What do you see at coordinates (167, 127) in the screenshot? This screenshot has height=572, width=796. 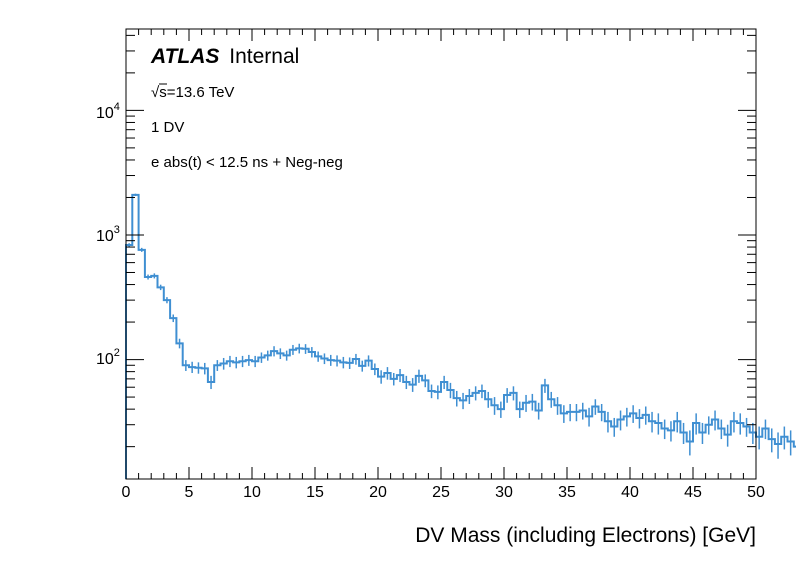 I see `selection-label: 1 DV` at bounding box center [167, 127].